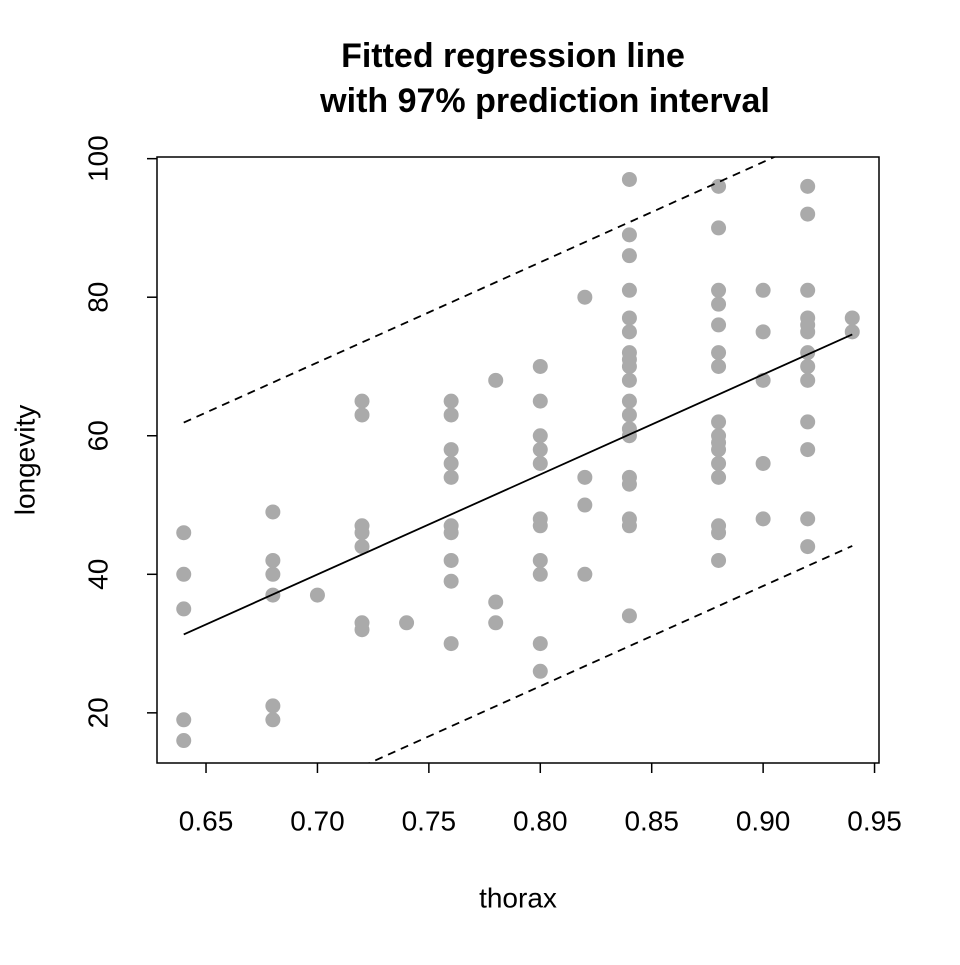 This screenshot has height=965, width=960. What do you see at coordinates (97, 712) in the screenshot?
I see `y-tick-label: 20` at bounding box center [97, 712].